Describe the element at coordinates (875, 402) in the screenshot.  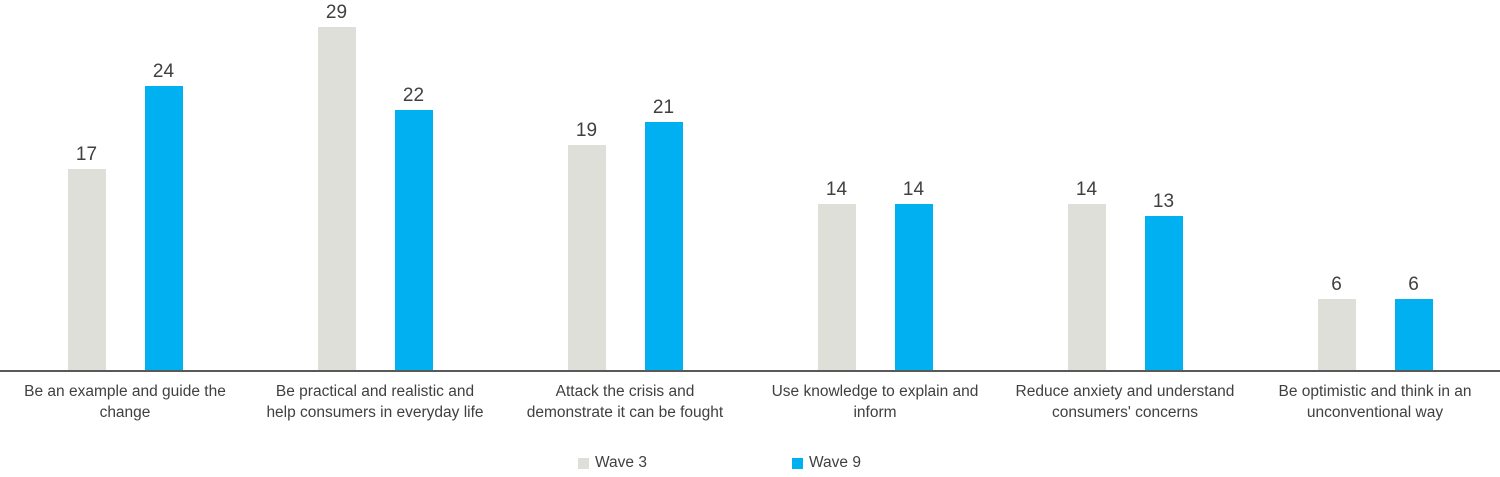
I see `category-label: Use knowledge to explain and inform` at that location.